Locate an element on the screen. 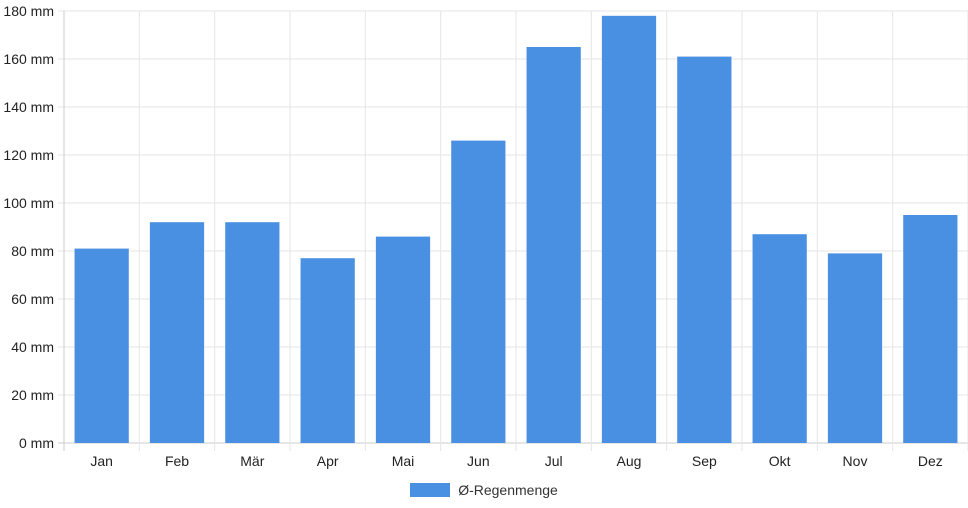 This screenshot has width=968, height=508. x-tick-label: Apr is located at coordinates (328, 461).